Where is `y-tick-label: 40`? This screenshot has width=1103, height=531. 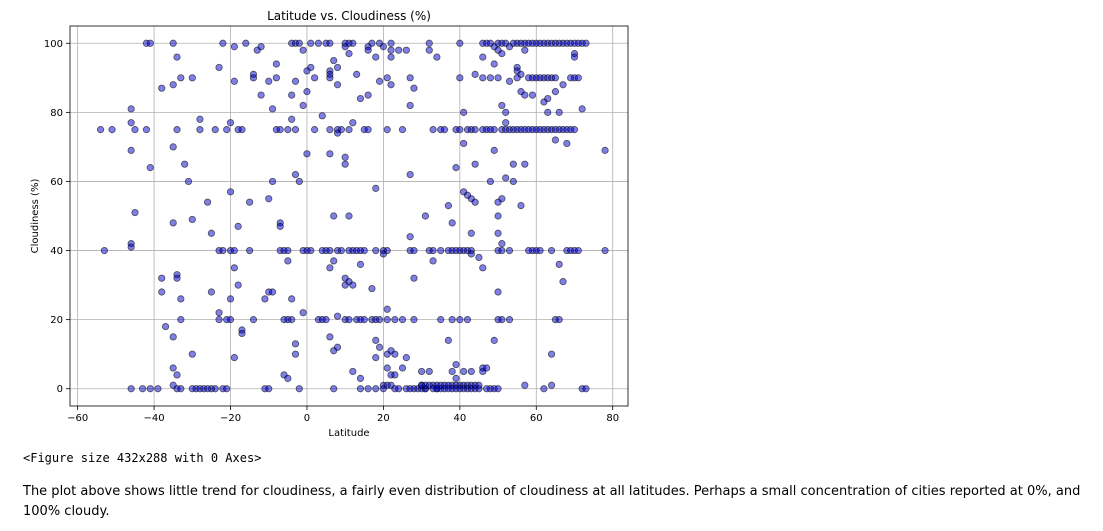
y-tick-label: 40 is located at coordinates (56, 251).